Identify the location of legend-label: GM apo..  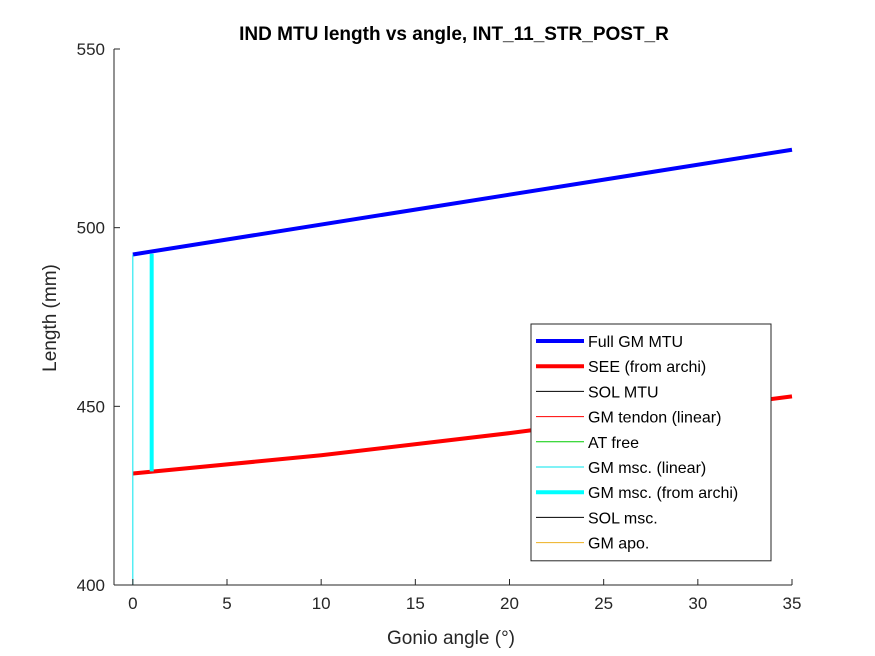
(618, 544).